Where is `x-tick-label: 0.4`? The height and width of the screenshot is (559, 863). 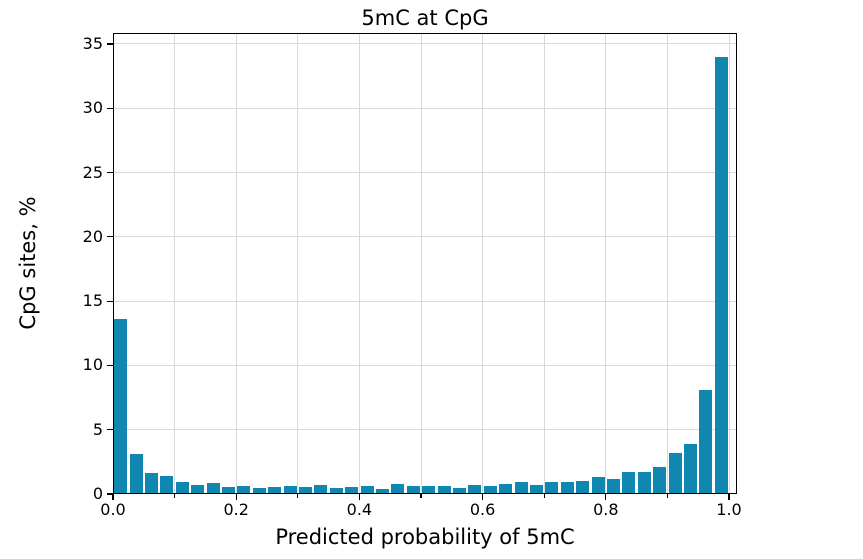 x-tick-label: 0.4 is located at coordinates (359, 509).